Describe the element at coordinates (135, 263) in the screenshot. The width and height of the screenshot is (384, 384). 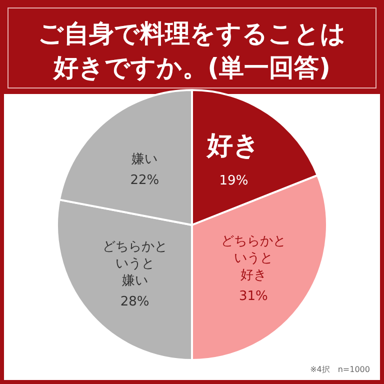
I see `slice-label: どちらかというと嫌い` at that location.